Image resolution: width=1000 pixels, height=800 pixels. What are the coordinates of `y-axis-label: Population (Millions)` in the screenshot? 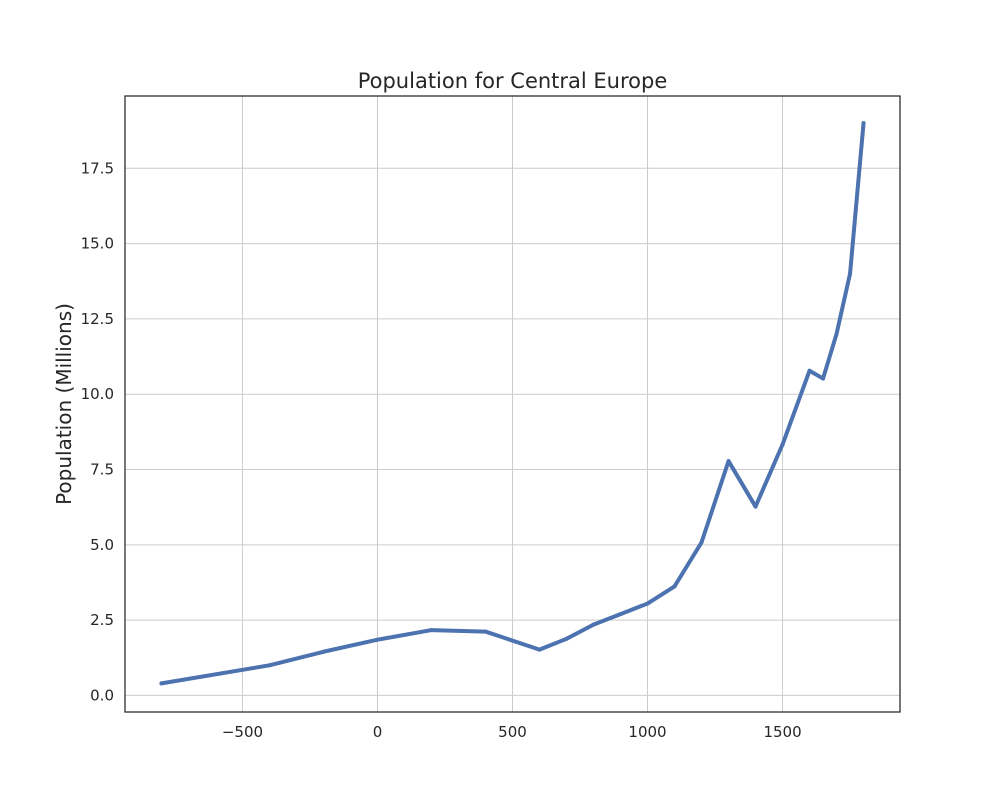 It's located at (64, 404).